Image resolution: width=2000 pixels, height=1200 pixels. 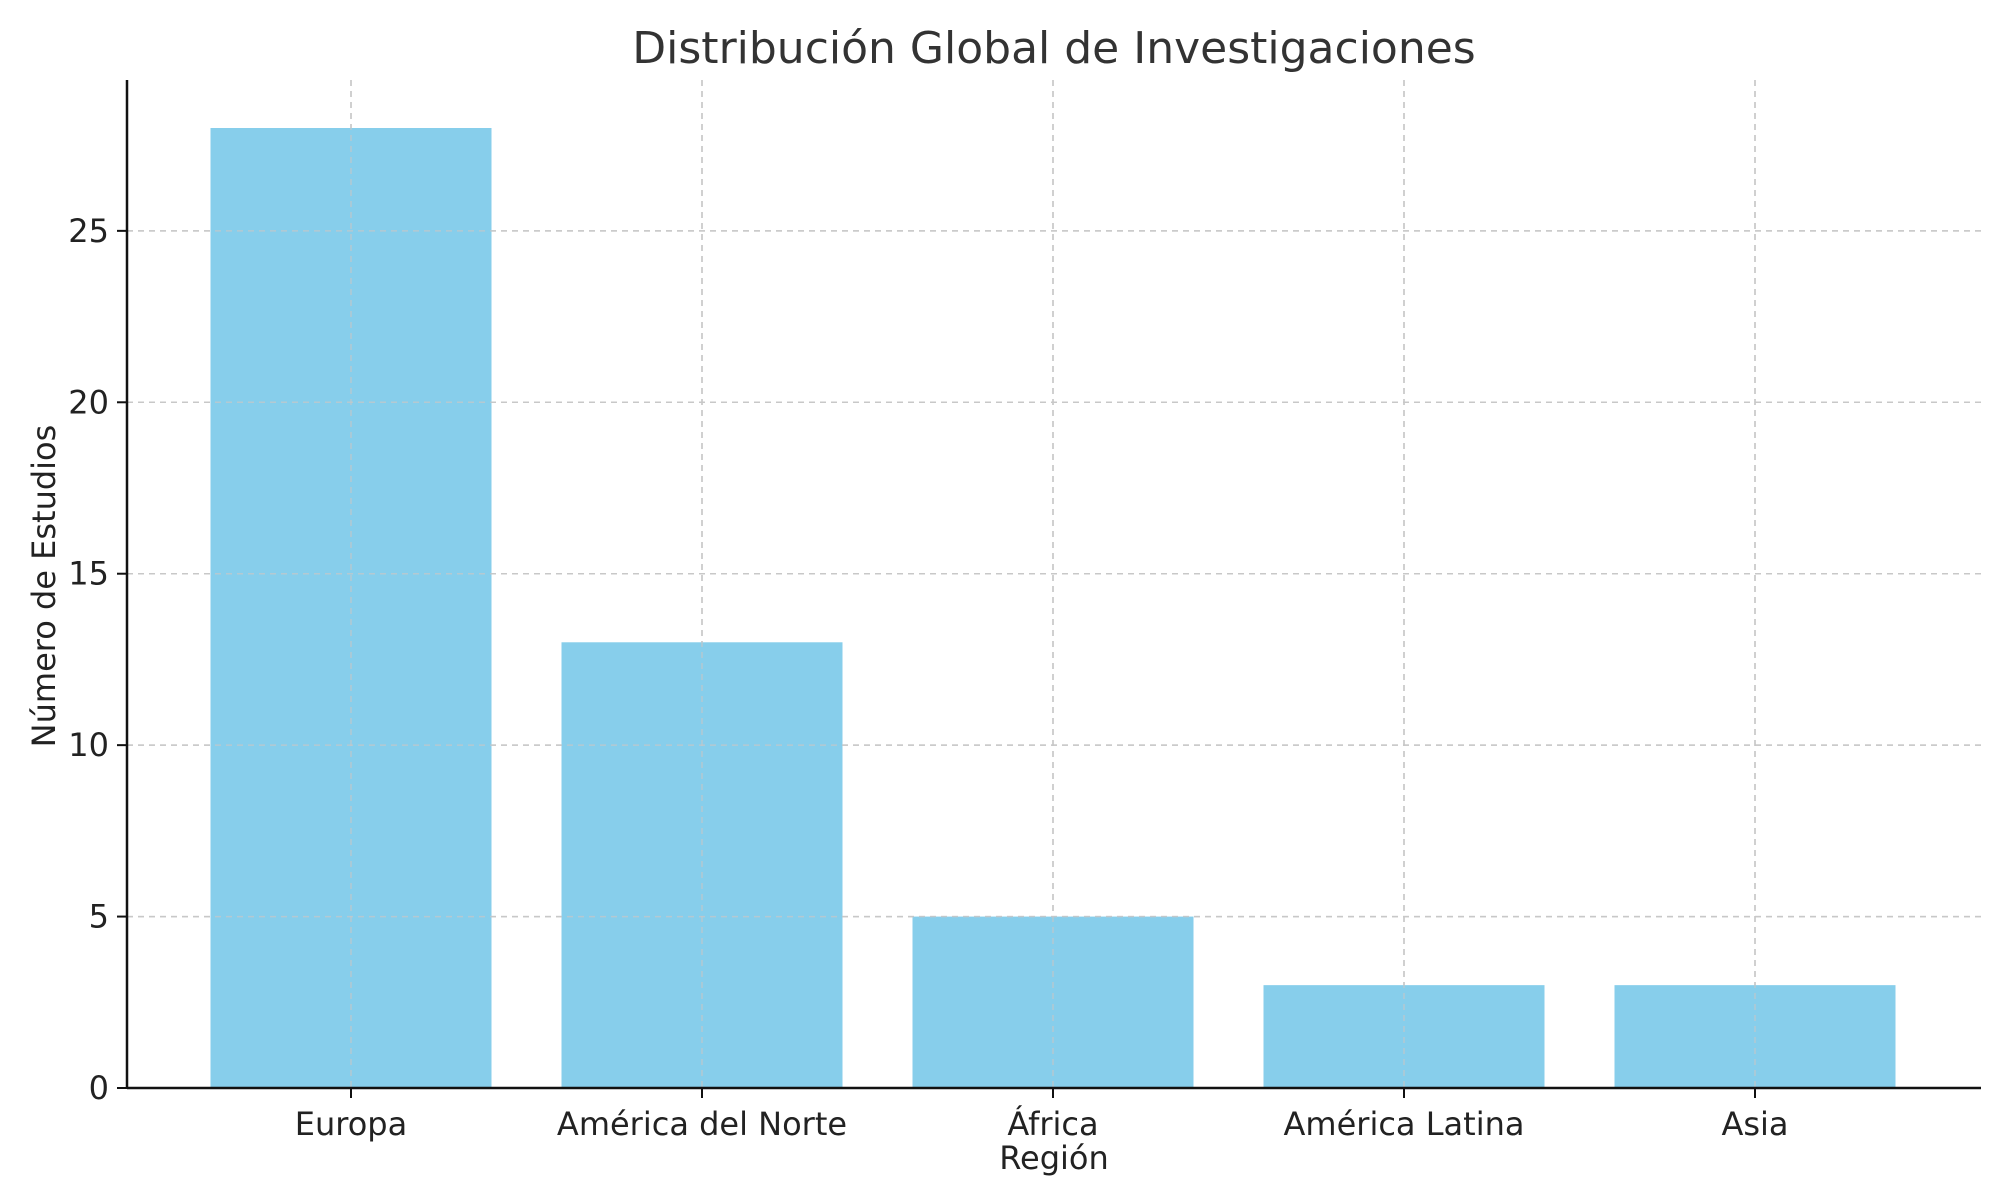 What do you see at coordinates (88, 745) in the screenshot?
I see `y-tick-label: 10` at bounding box center [88, 745].